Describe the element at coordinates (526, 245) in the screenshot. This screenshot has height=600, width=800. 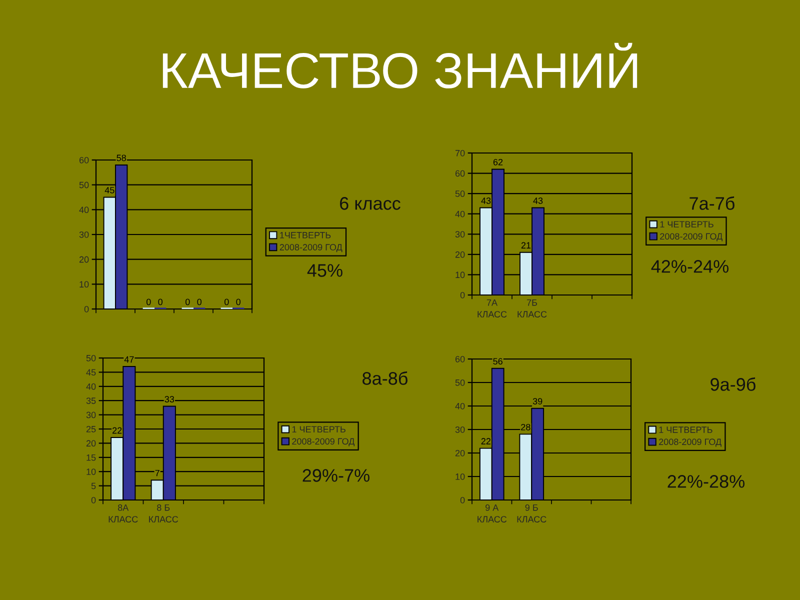
I see `data-label: 21` at that location.